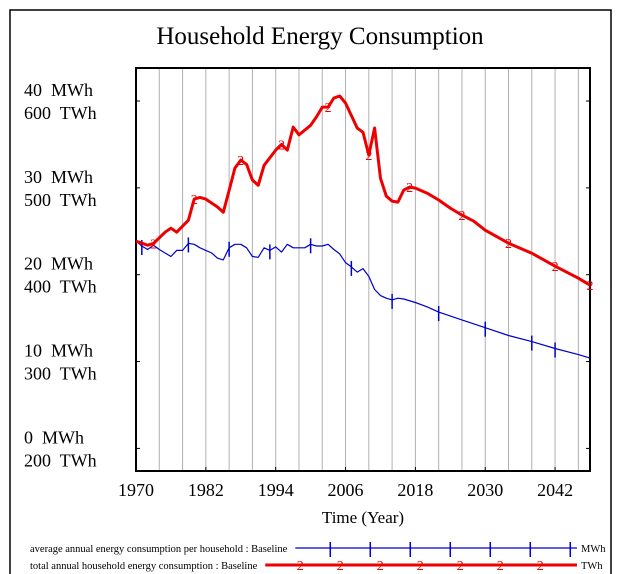 This screenshot has width=619, height=574. What do you see at coordinates (415, 490) in the screenshot?
I see `x-tick-label: 2018` at bounding box center [415, 490].